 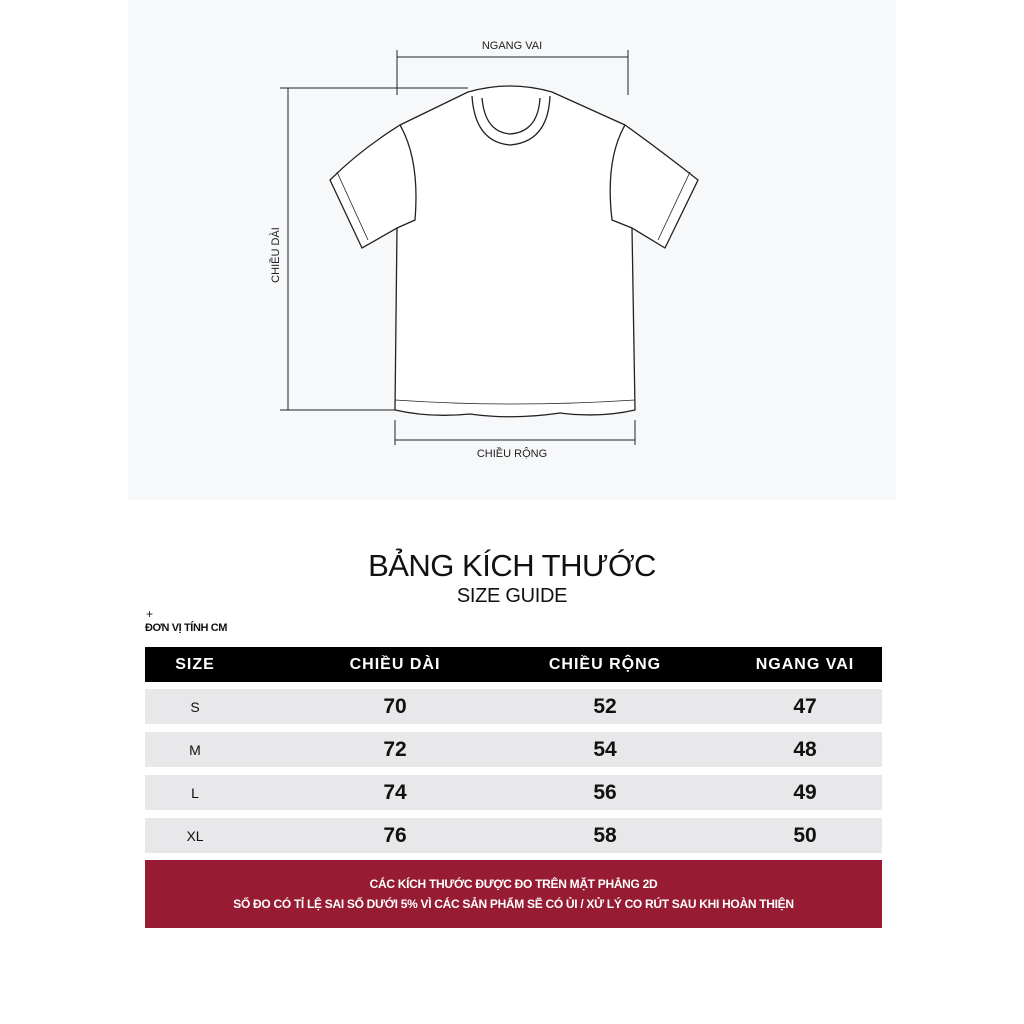 What do you see at coordinates (275, 255) in the screenshot?
I see `length-label: CHIỀU DÀI` at bounding box center [275, 255].